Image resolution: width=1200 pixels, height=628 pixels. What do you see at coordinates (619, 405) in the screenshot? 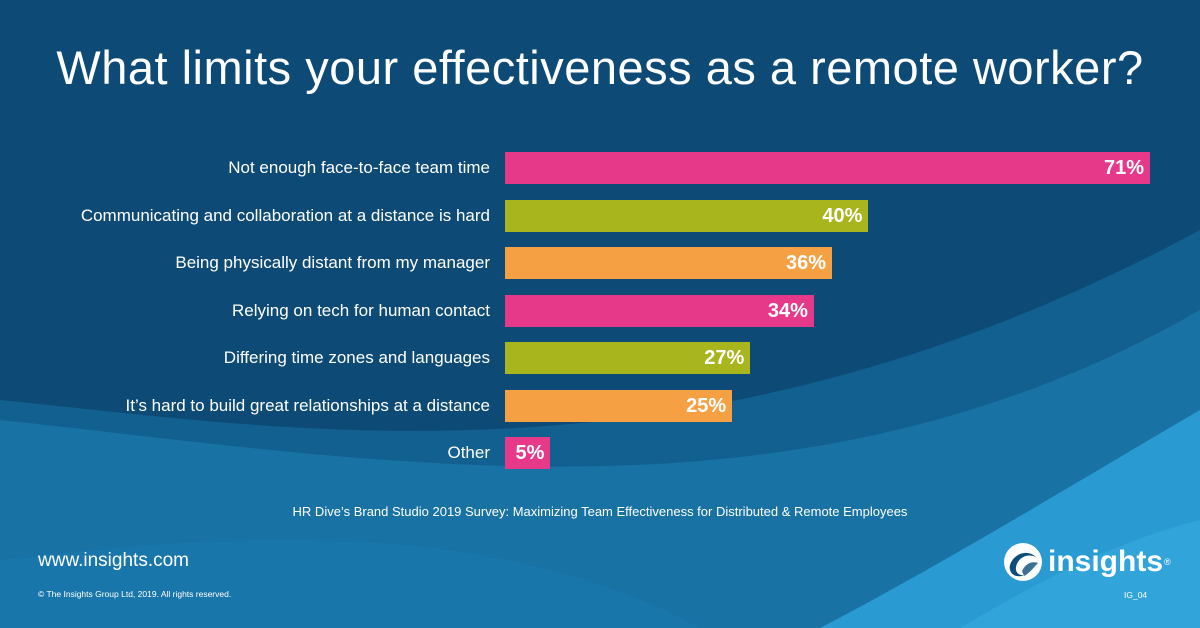
I see `bar: 25%` at bounding box center [619, 405].